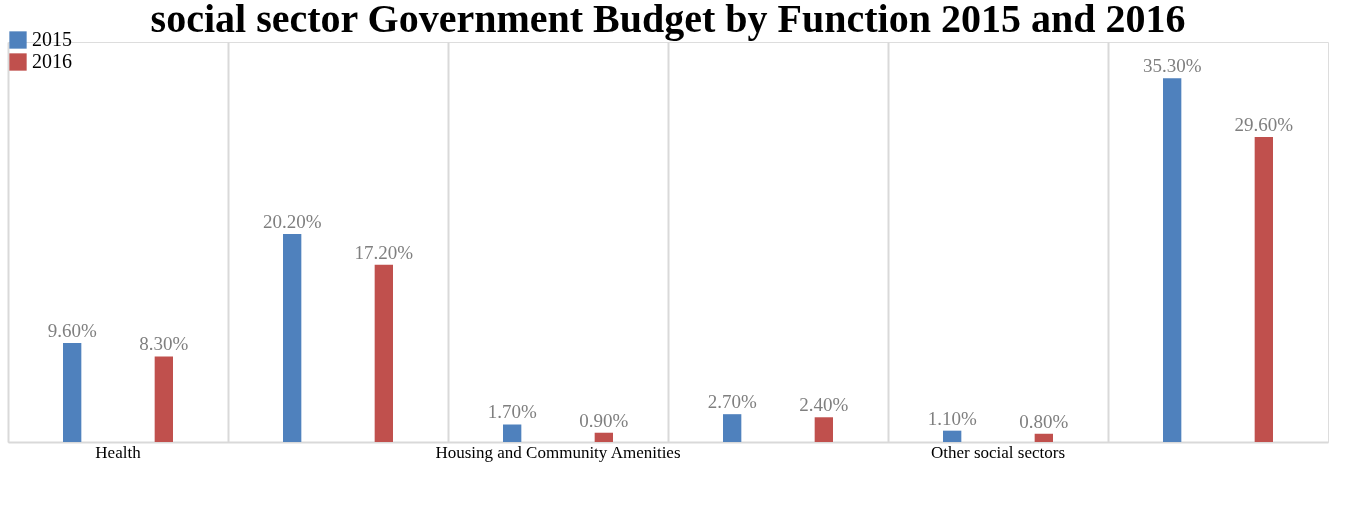 The height and width of the screenshot is (522, 1357). Describe the element at coordinates (292, 221) in the screenshot. I see `data-label: 20.20%` at that location.